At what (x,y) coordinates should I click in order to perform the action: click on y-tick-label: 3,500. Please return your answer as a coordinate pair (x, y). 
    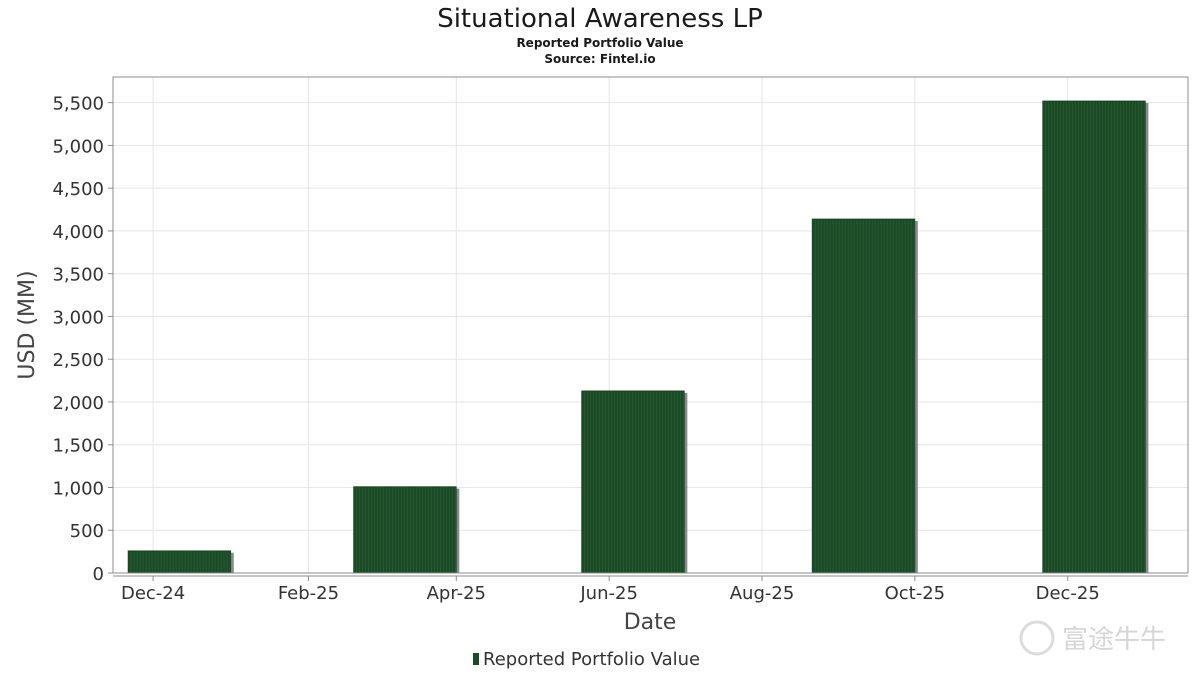
    Looking at the image, I should click on (78, 275).